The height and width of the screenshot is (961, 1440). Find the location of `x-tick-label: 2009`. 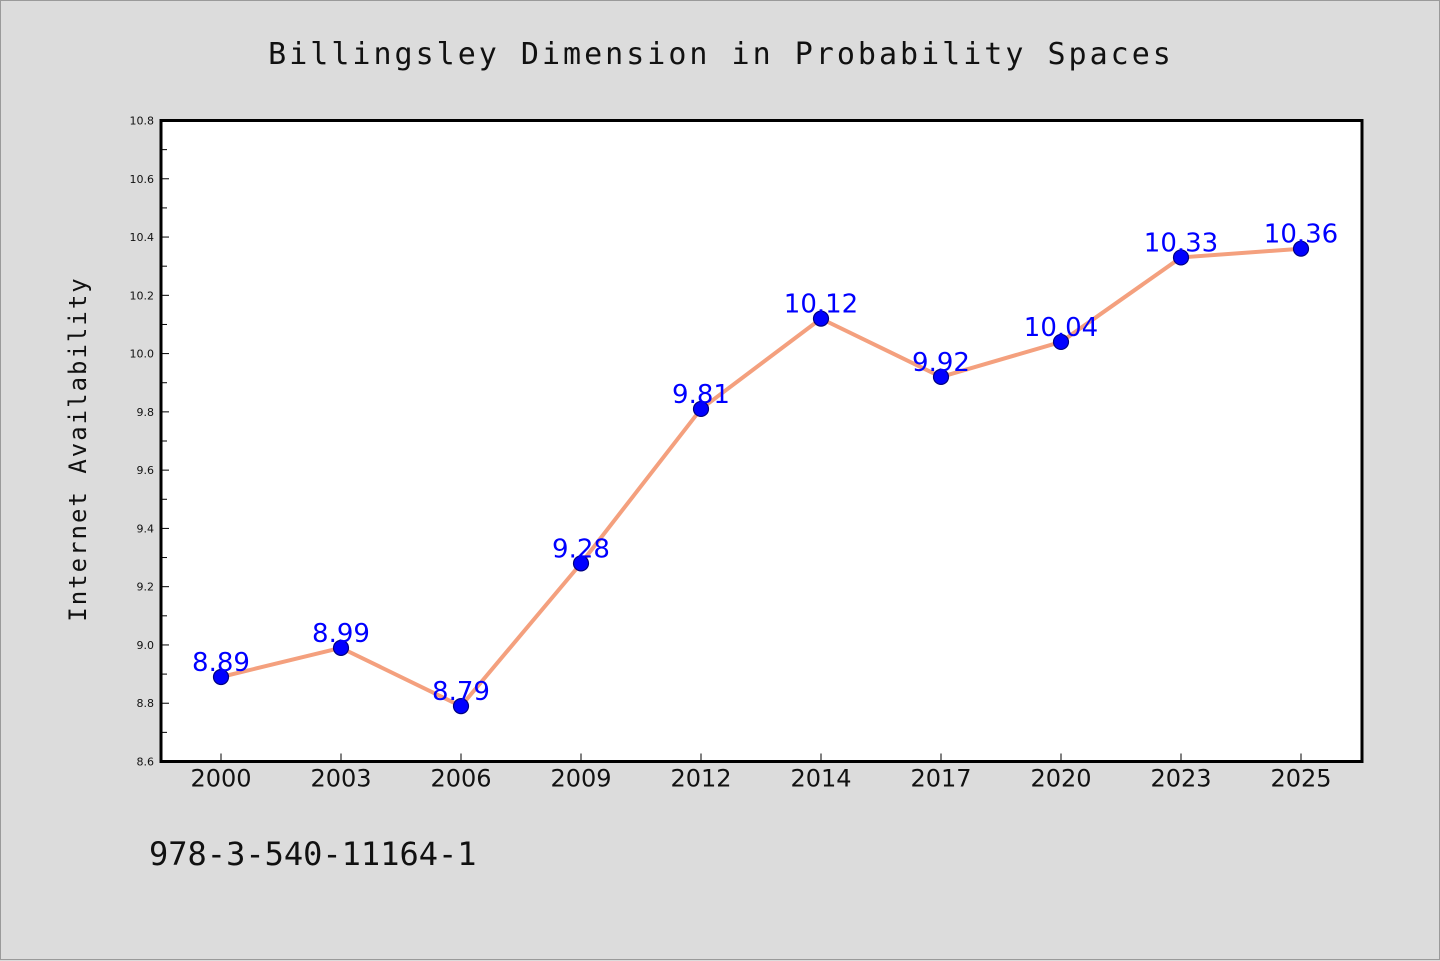

x-tick-label: 2009 is located at coordinates (580, 779).